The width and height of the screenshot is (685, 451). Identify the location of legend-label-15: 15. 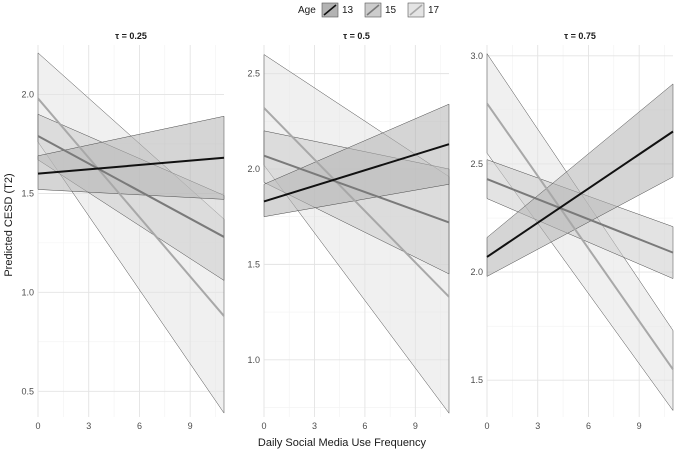
(391, 10).